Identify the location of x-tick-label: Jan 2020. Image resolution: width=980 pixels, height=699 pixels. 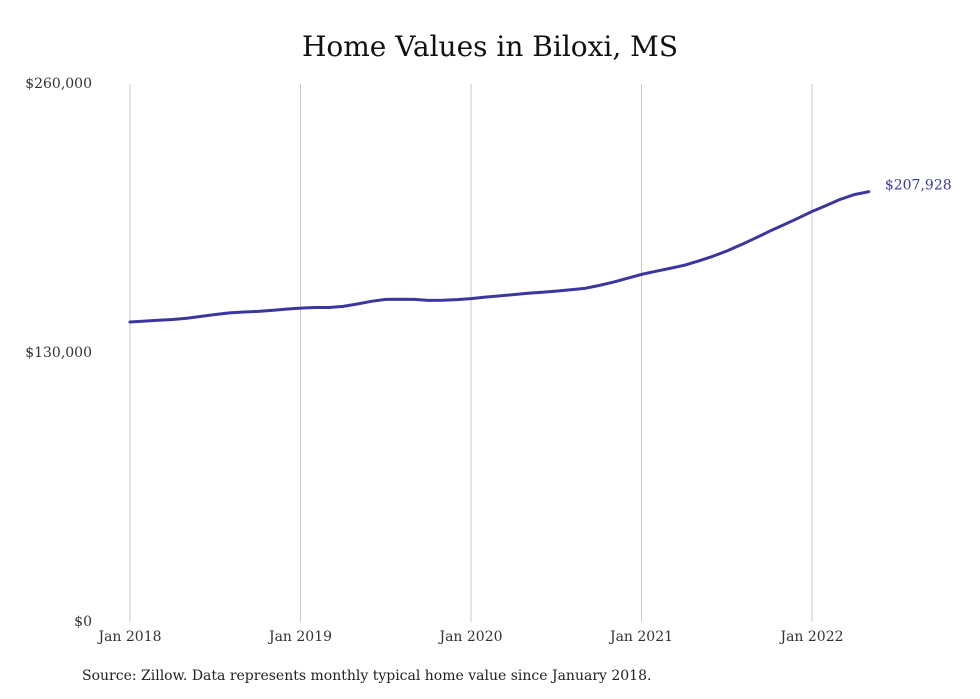
(469, 637).